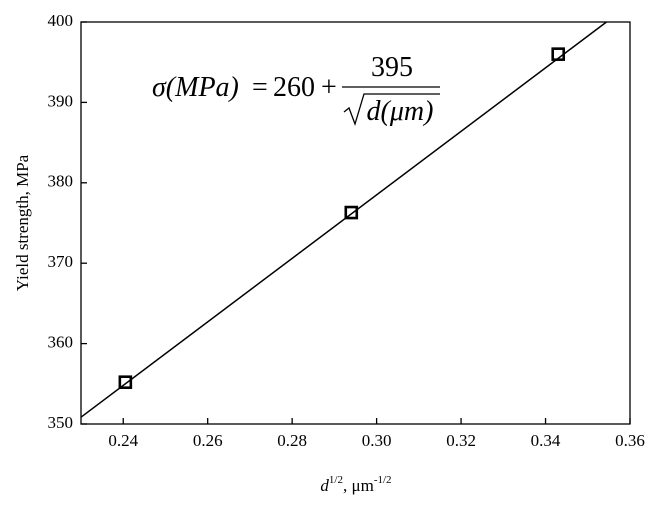  I want to click on y-tick-label: 360, so click(61, 342).